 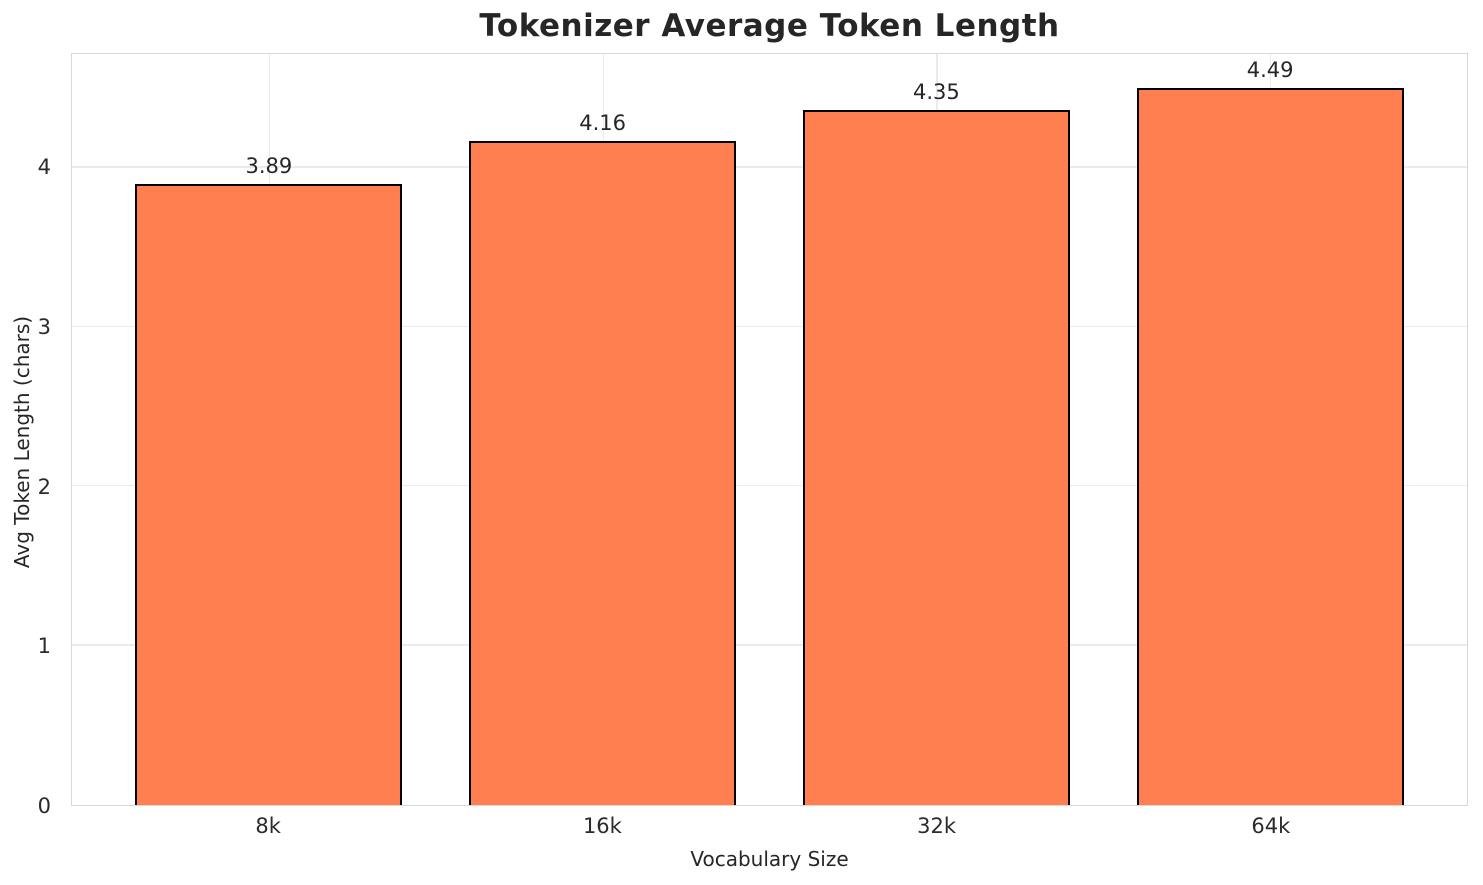 I want to click on bar-8k, so click(x=269, y=494).